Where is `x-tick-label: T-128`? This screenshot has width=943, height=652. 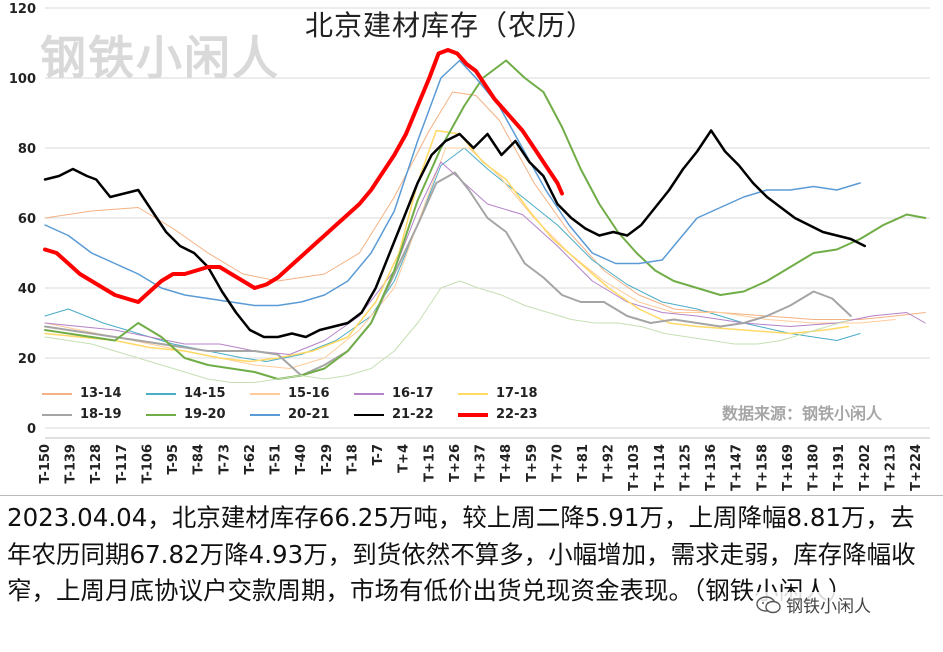 x-tick-label: T-128 is located at coordinates (96, 464).